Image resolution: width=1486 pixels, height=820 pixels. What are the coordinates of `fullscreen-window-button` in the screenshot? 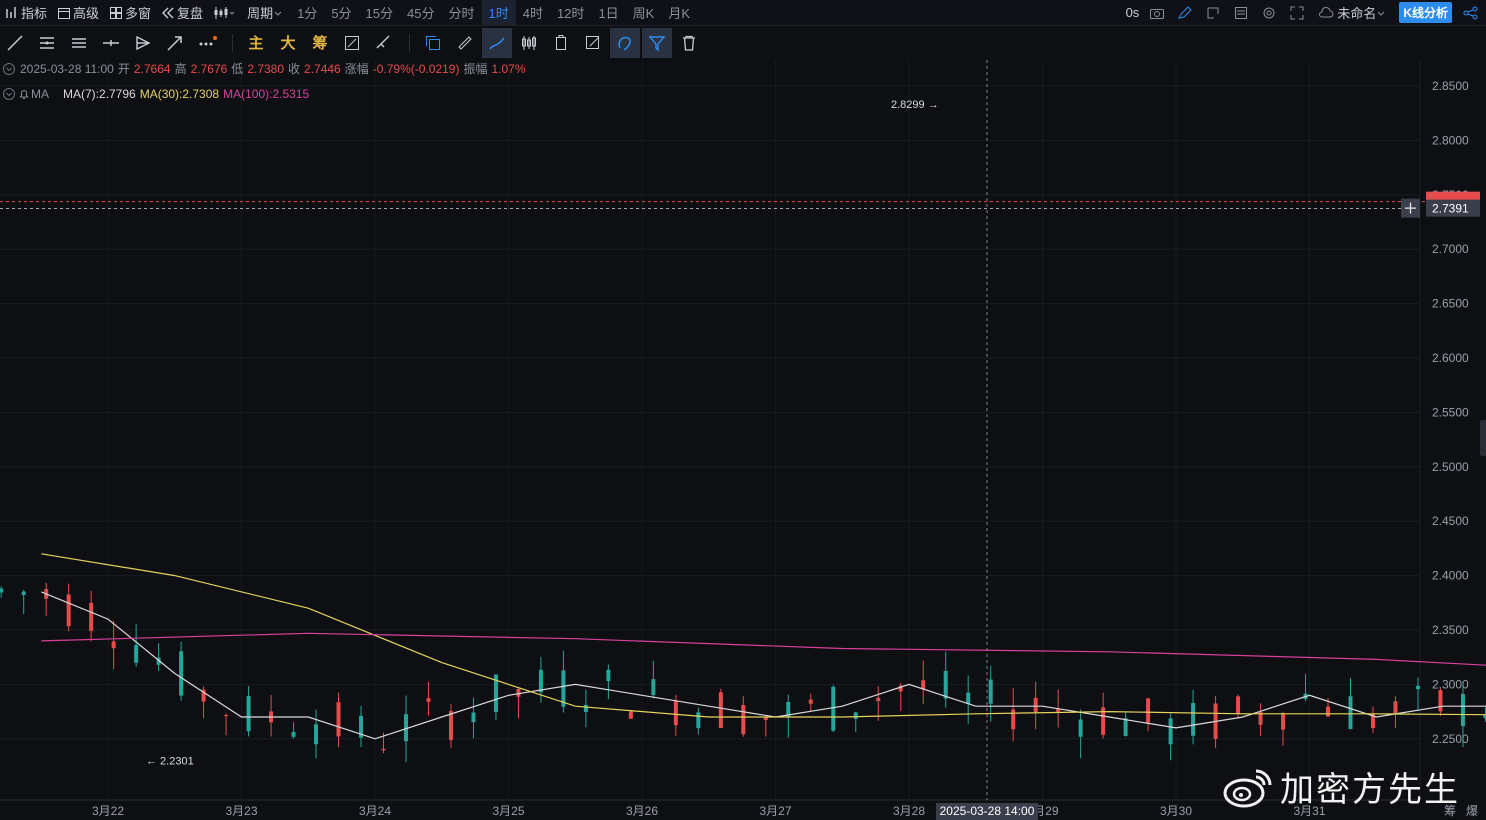 It's located at (1214, 12).